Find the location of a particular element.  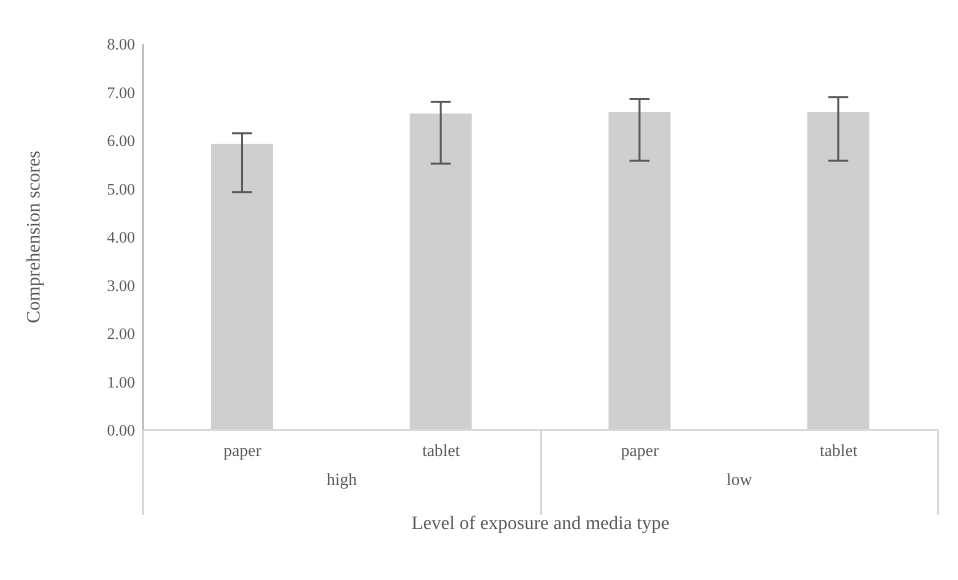

y-tick-label: 8.00 is located at coordinates (121, 45).